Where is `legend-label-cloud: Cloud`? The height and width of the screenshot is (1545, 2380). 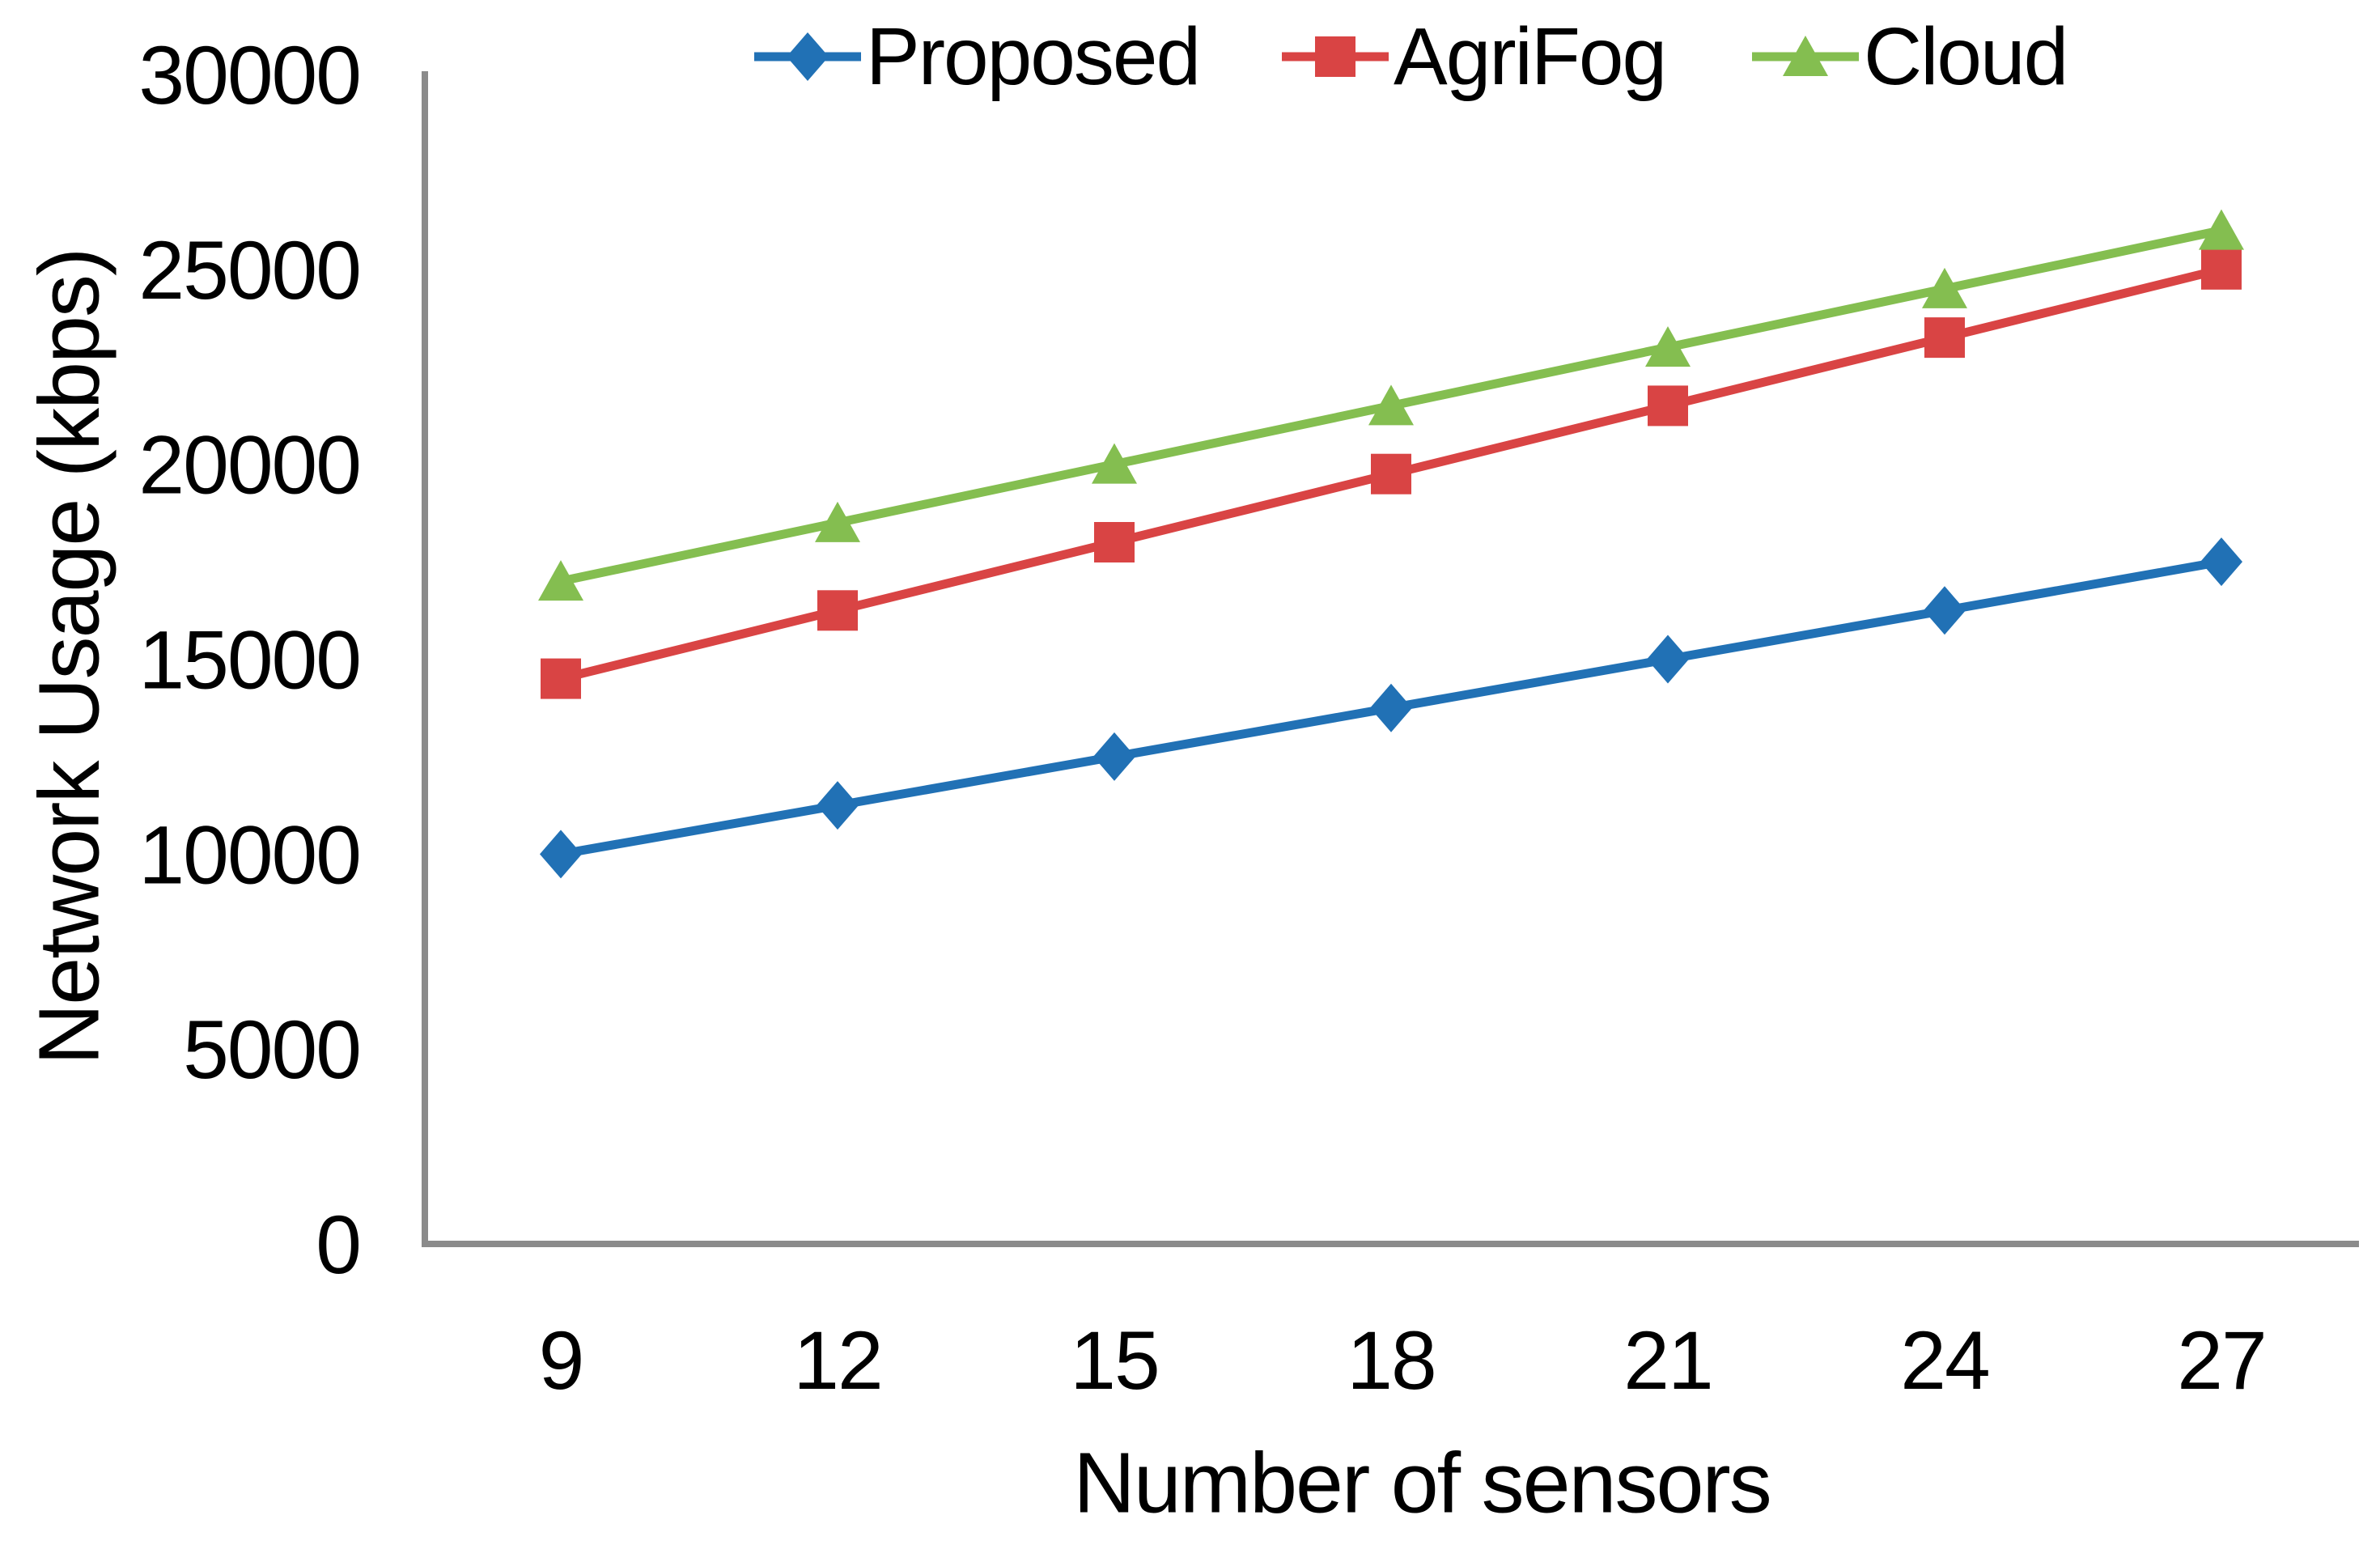 legend-label-cloud: Cloud is located at coordinates (1966, 57).